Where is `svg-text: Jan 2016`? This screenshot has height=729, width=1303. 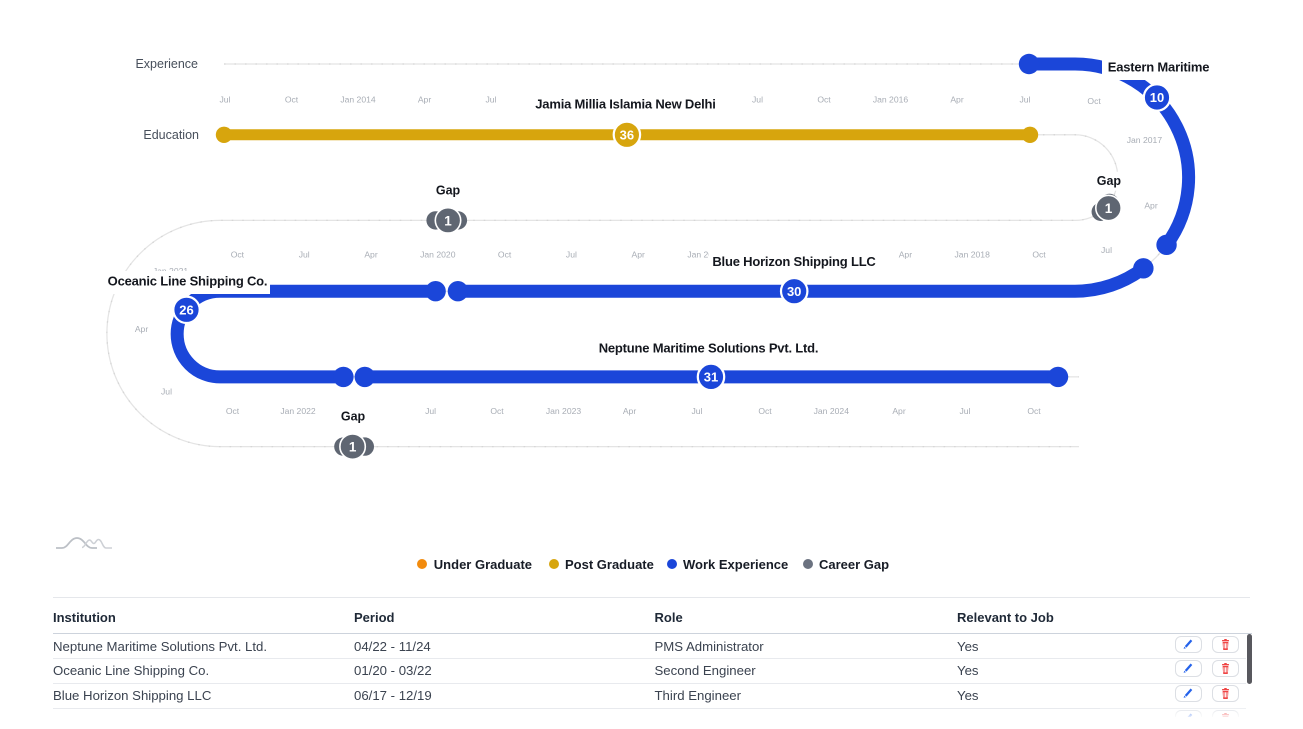 svg-text: Jan 2016 is located at coordinates (891, 100).